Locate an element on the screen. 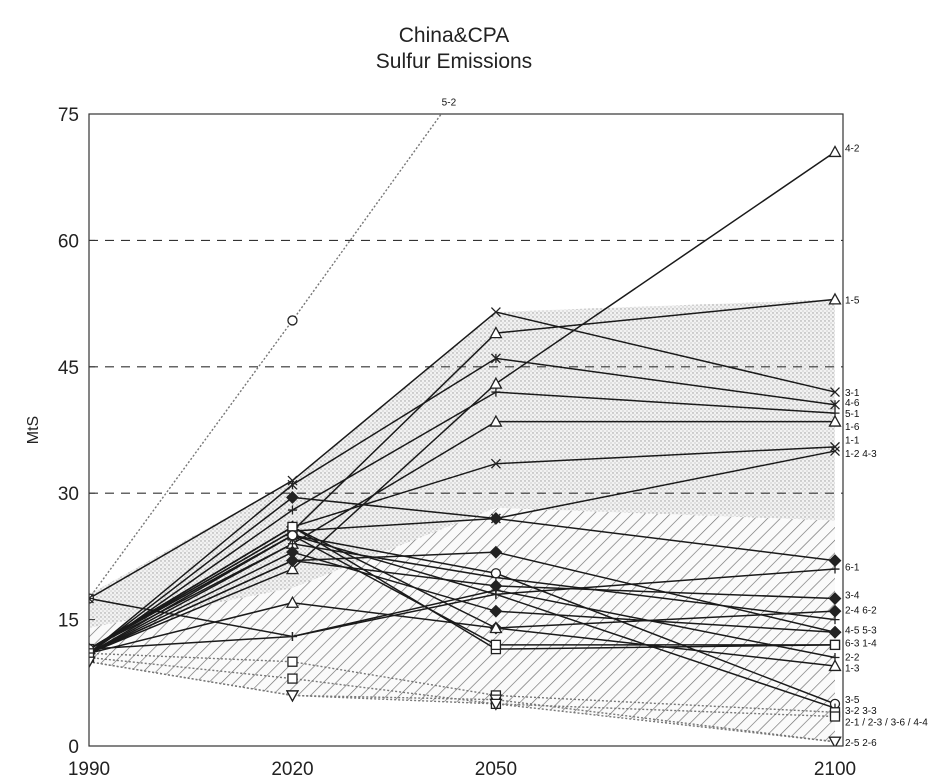 This screenshot has height=782, width=943. y-tick-label: 45 is located at coordinates (68, 368).